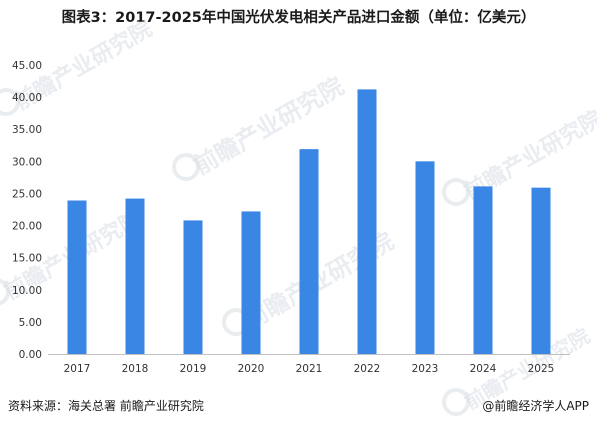 The image size is (597, 428). I want to click on x-tick-label: 2021, so click(309, 369).